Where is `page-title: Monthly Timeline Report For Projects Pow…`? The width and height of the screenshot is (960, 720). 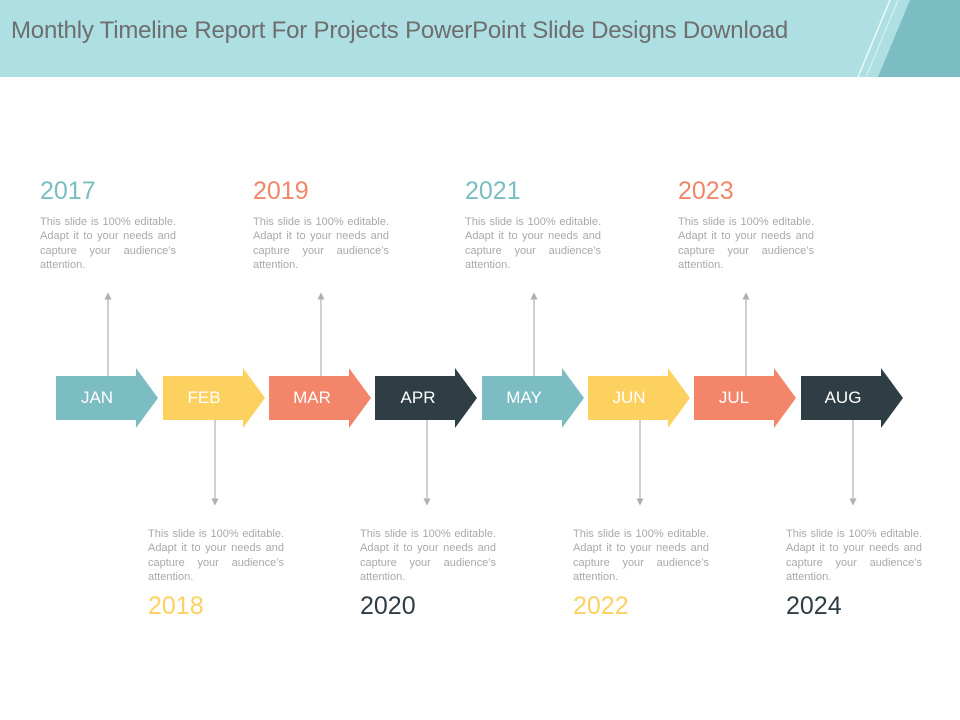 page-title: Monthly Timeline Report For Projects Pow… is located at coordinates (400, 30).